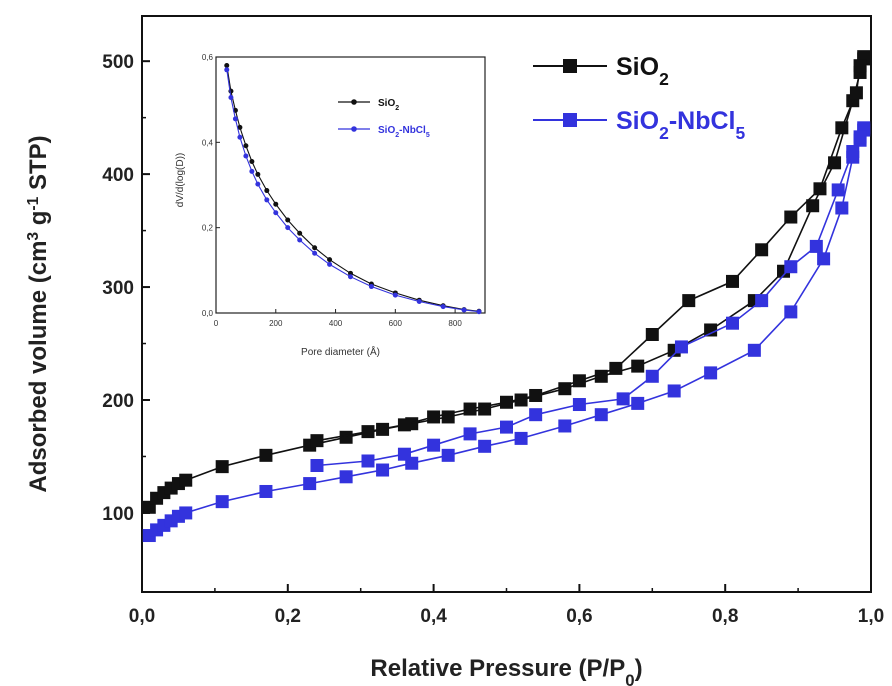  Describe the element at coordinates (118, 288) in the screenshot. I see `y-tick-label: 300` at that location.